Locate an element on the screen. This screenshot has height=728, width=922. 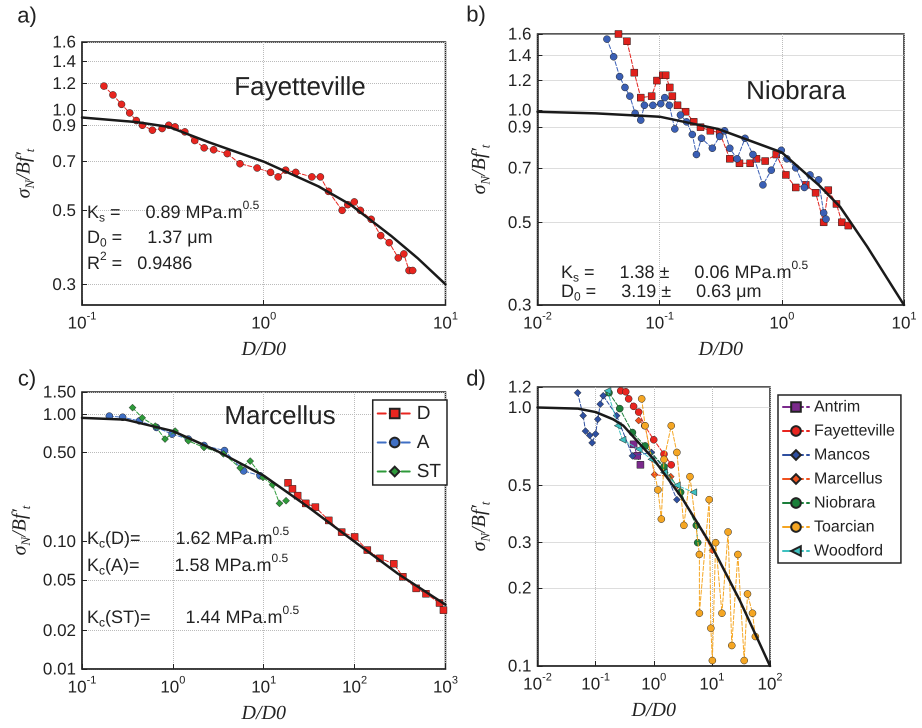
y-tick-label: 1.50 is located at coordinates (59, 392).